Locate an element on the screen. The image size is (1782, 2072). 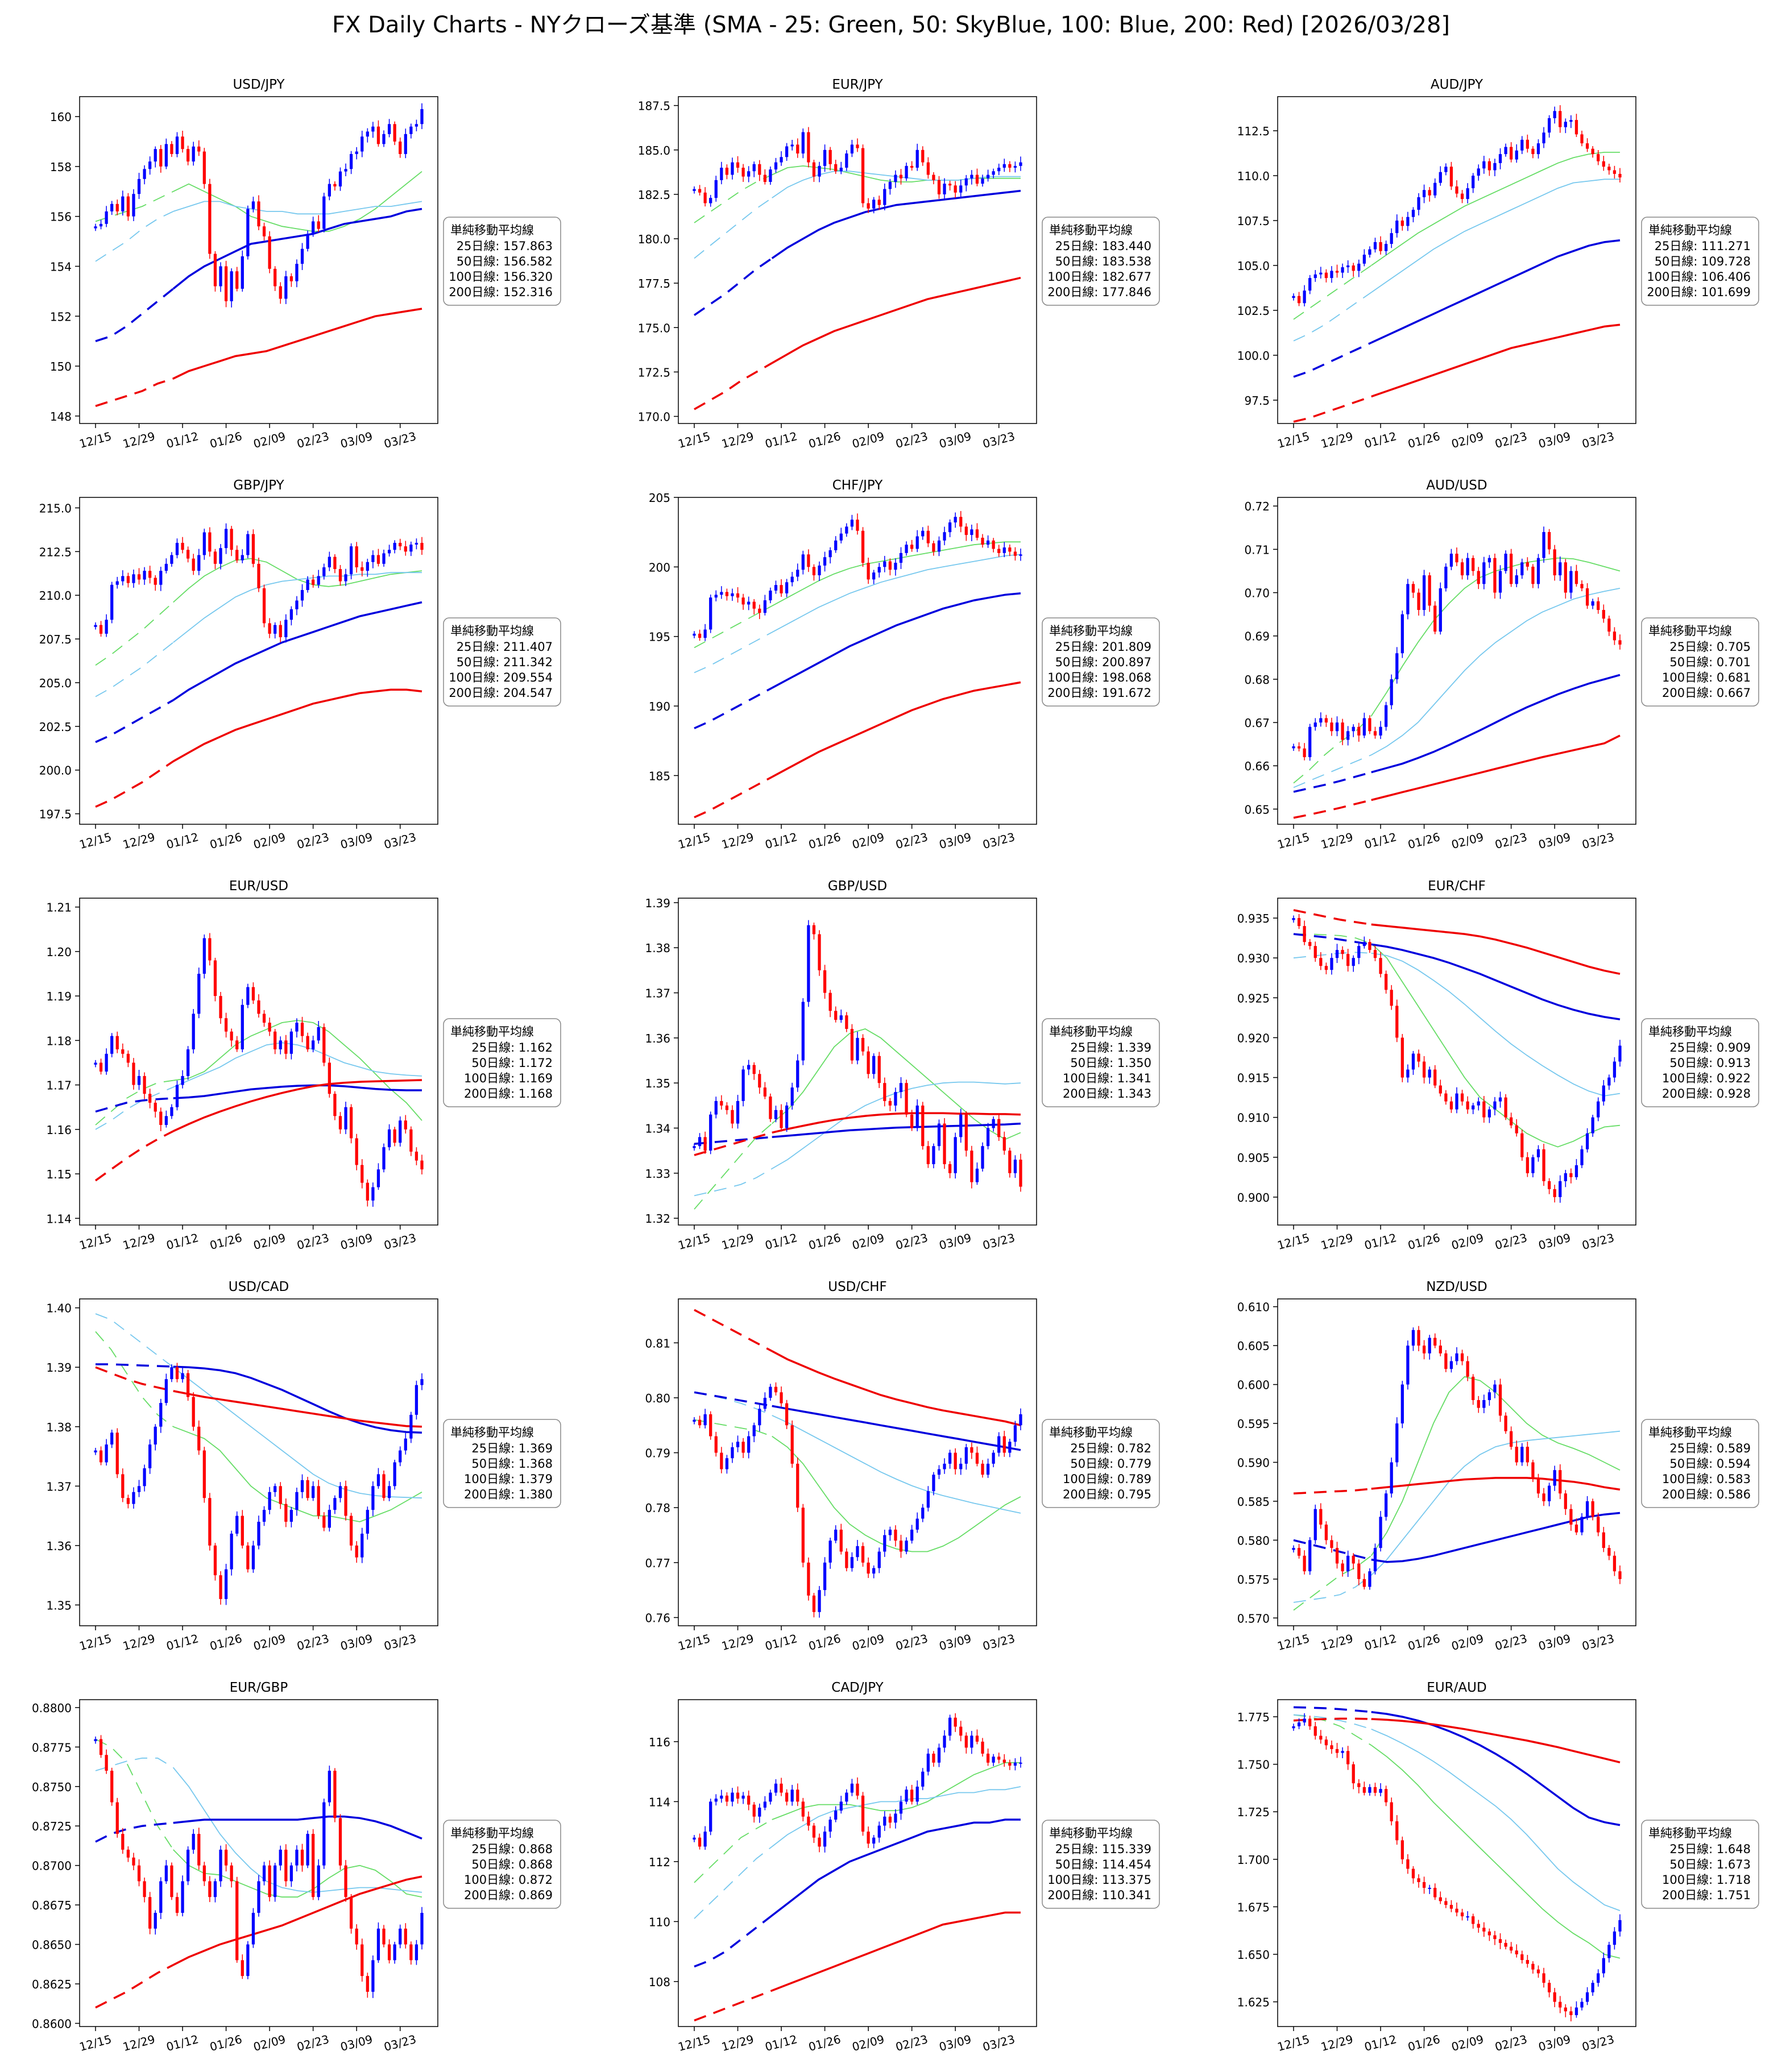
sma-legend-header: 単純移動平均線 is located at coordinates (492, 230).